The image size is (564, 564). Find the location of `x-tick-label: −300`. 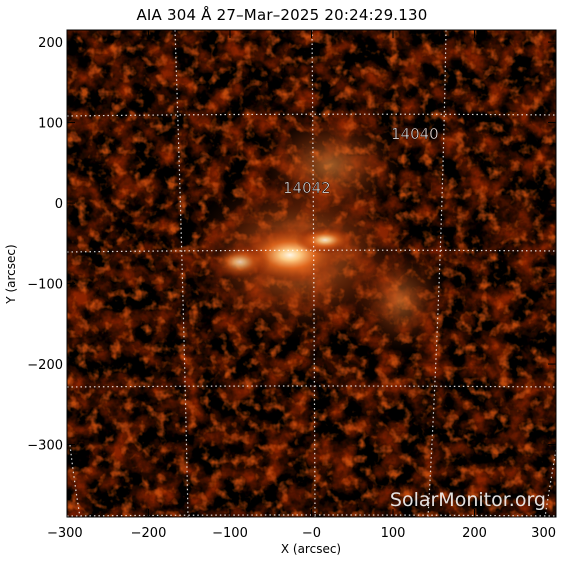

x-tick-label: −300 is located at coordinates (65, 533).